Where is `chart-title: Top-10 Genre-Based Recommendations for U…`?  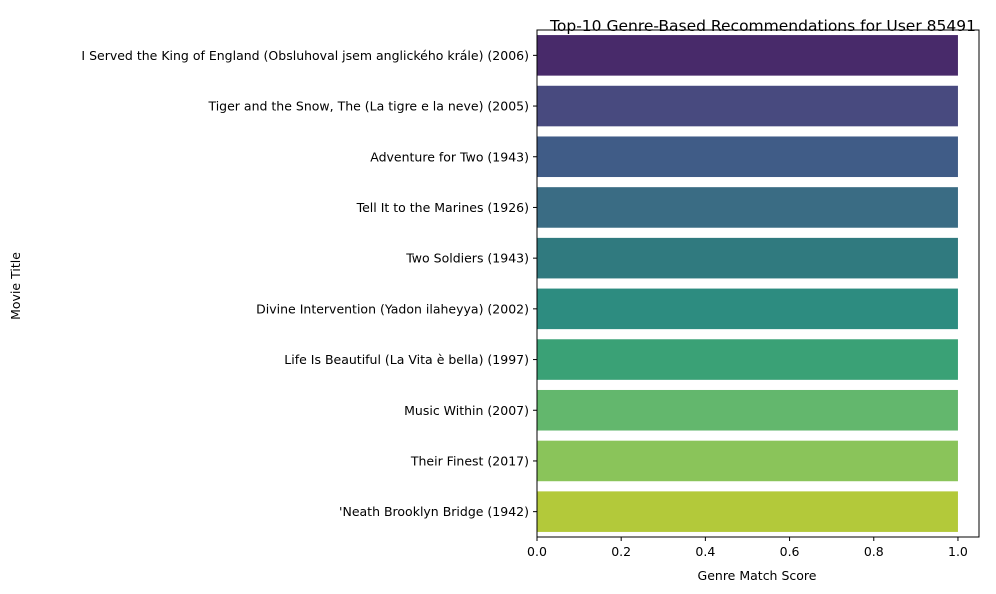 chart-title: Top-10 Genre-Based Recommendations for U… is located at coordinates (762, 26).